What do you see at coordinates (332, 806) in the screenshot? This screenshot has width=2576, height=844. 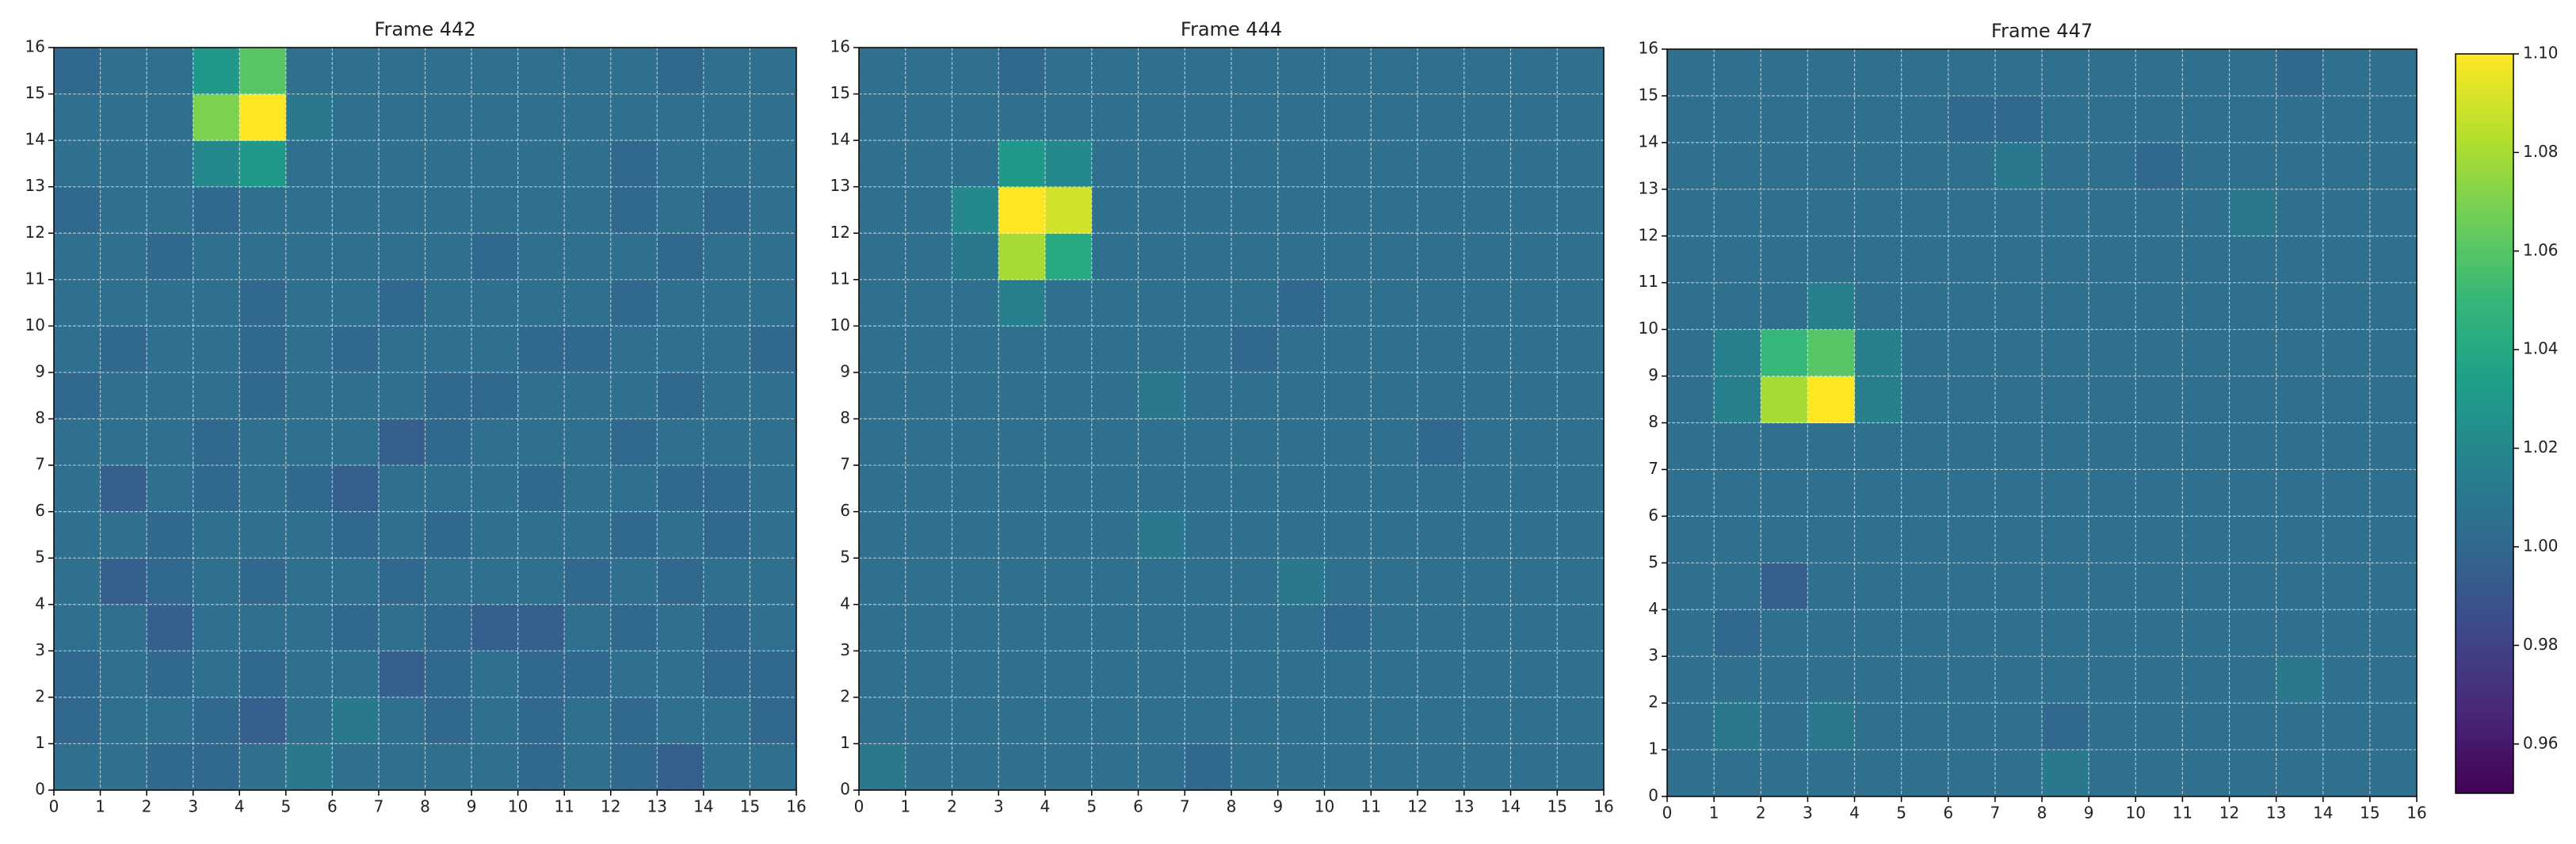 I see `x-tick-label: 6` at bounding box center [332, 806].